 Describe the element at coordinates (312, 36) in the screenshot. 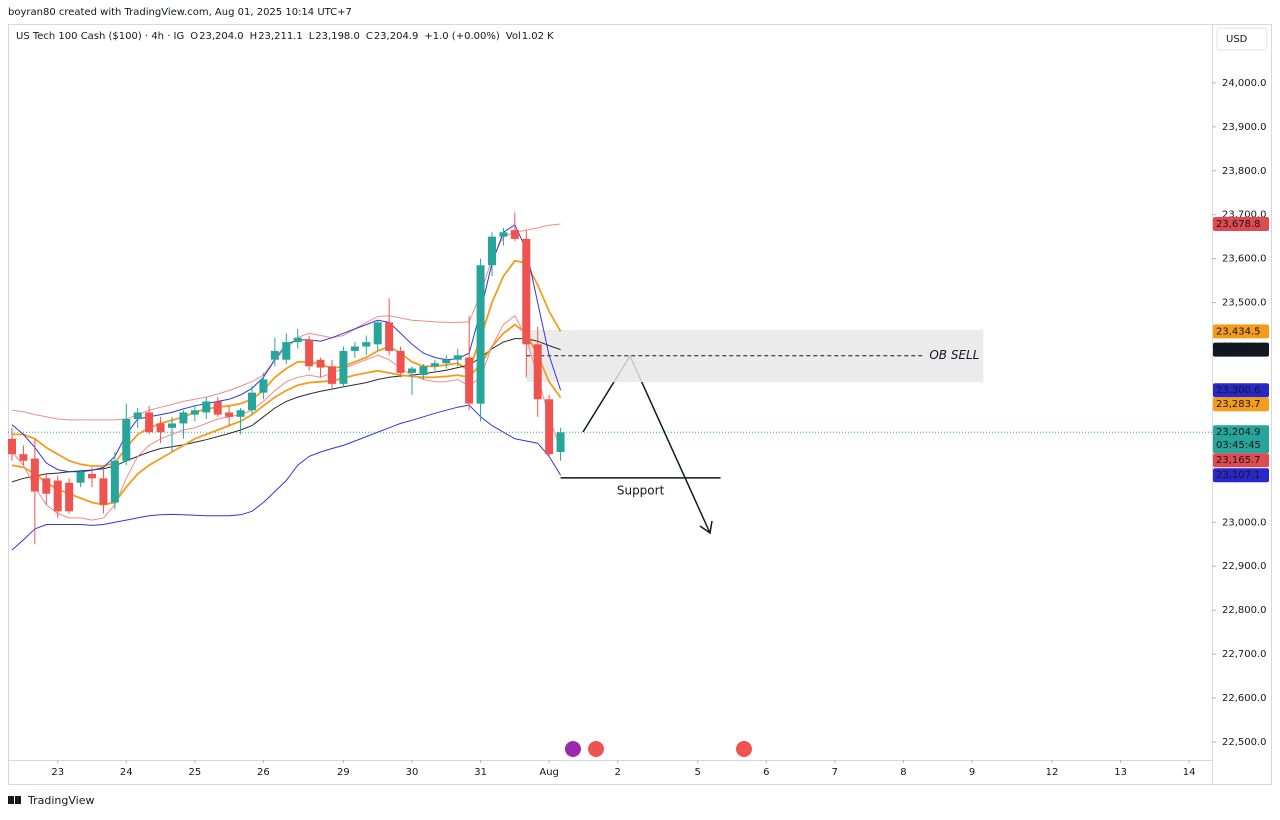

I see `legend-key: L` at that location.